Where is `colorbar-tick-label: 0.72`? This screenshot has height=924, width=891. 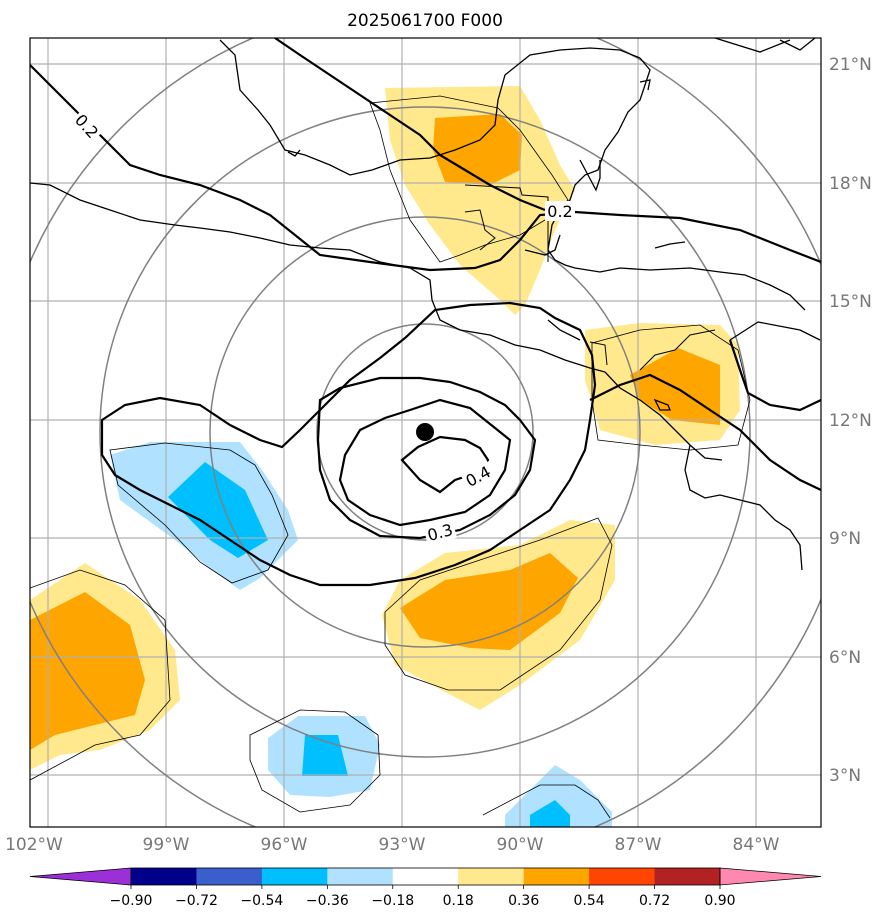
colorbar-tick-label: 0.72 is located at coordinates (654, 901).